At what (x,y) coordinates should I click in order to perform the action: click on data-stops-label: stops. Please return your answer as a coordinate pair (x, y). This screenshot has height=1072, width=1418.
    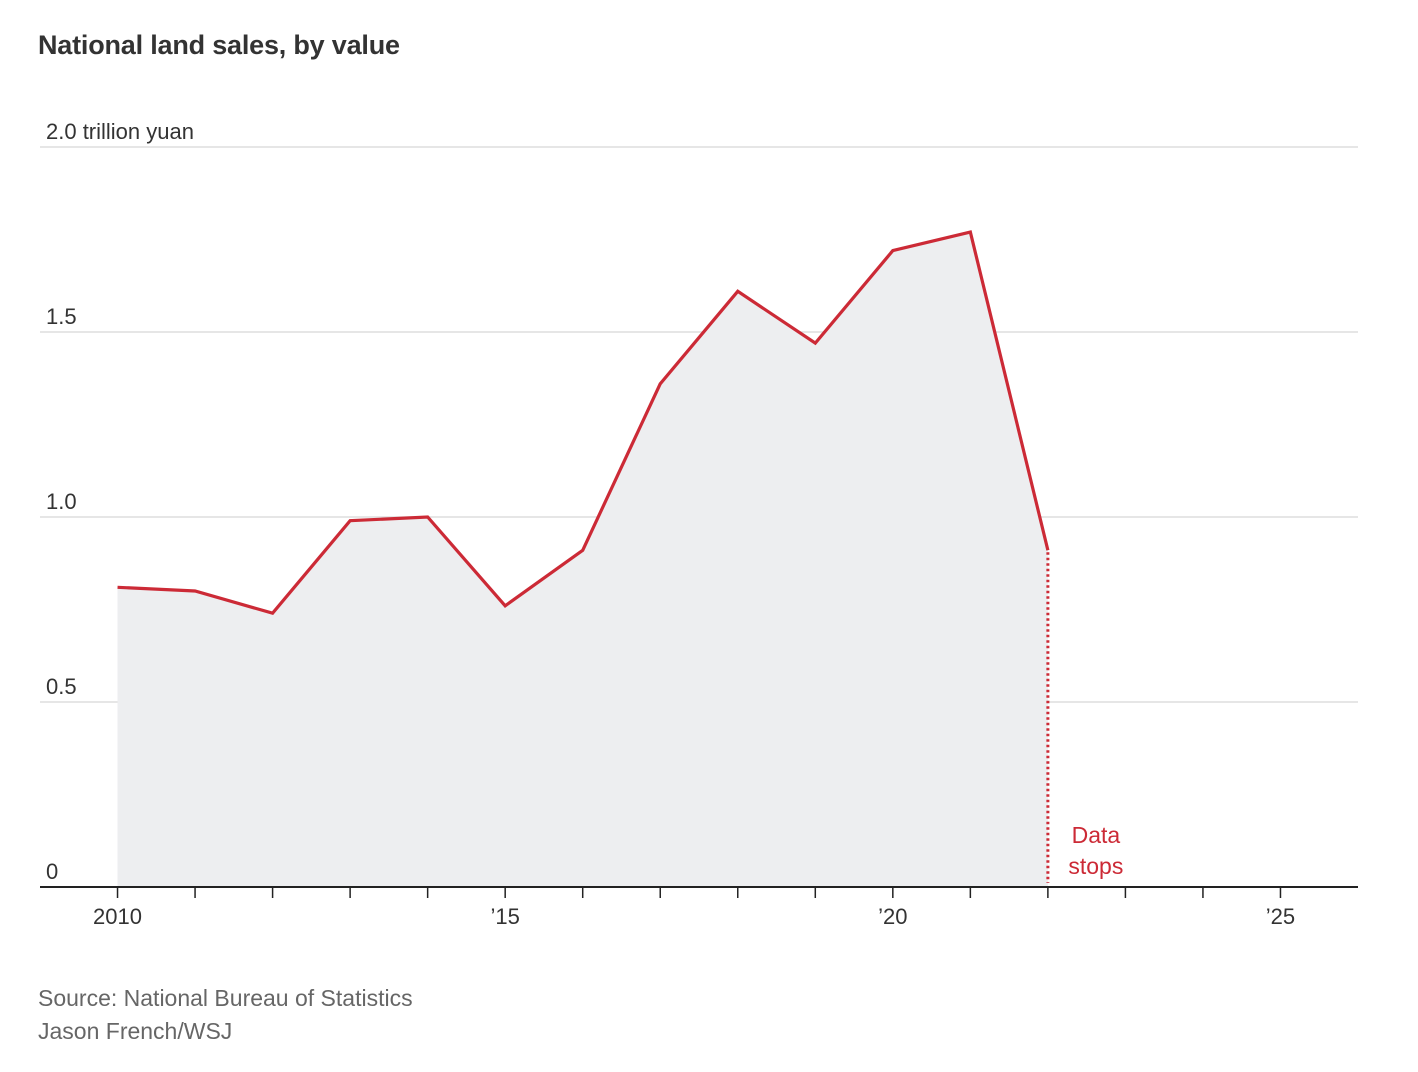
    Looking at the image, I should click on (1095, 866).